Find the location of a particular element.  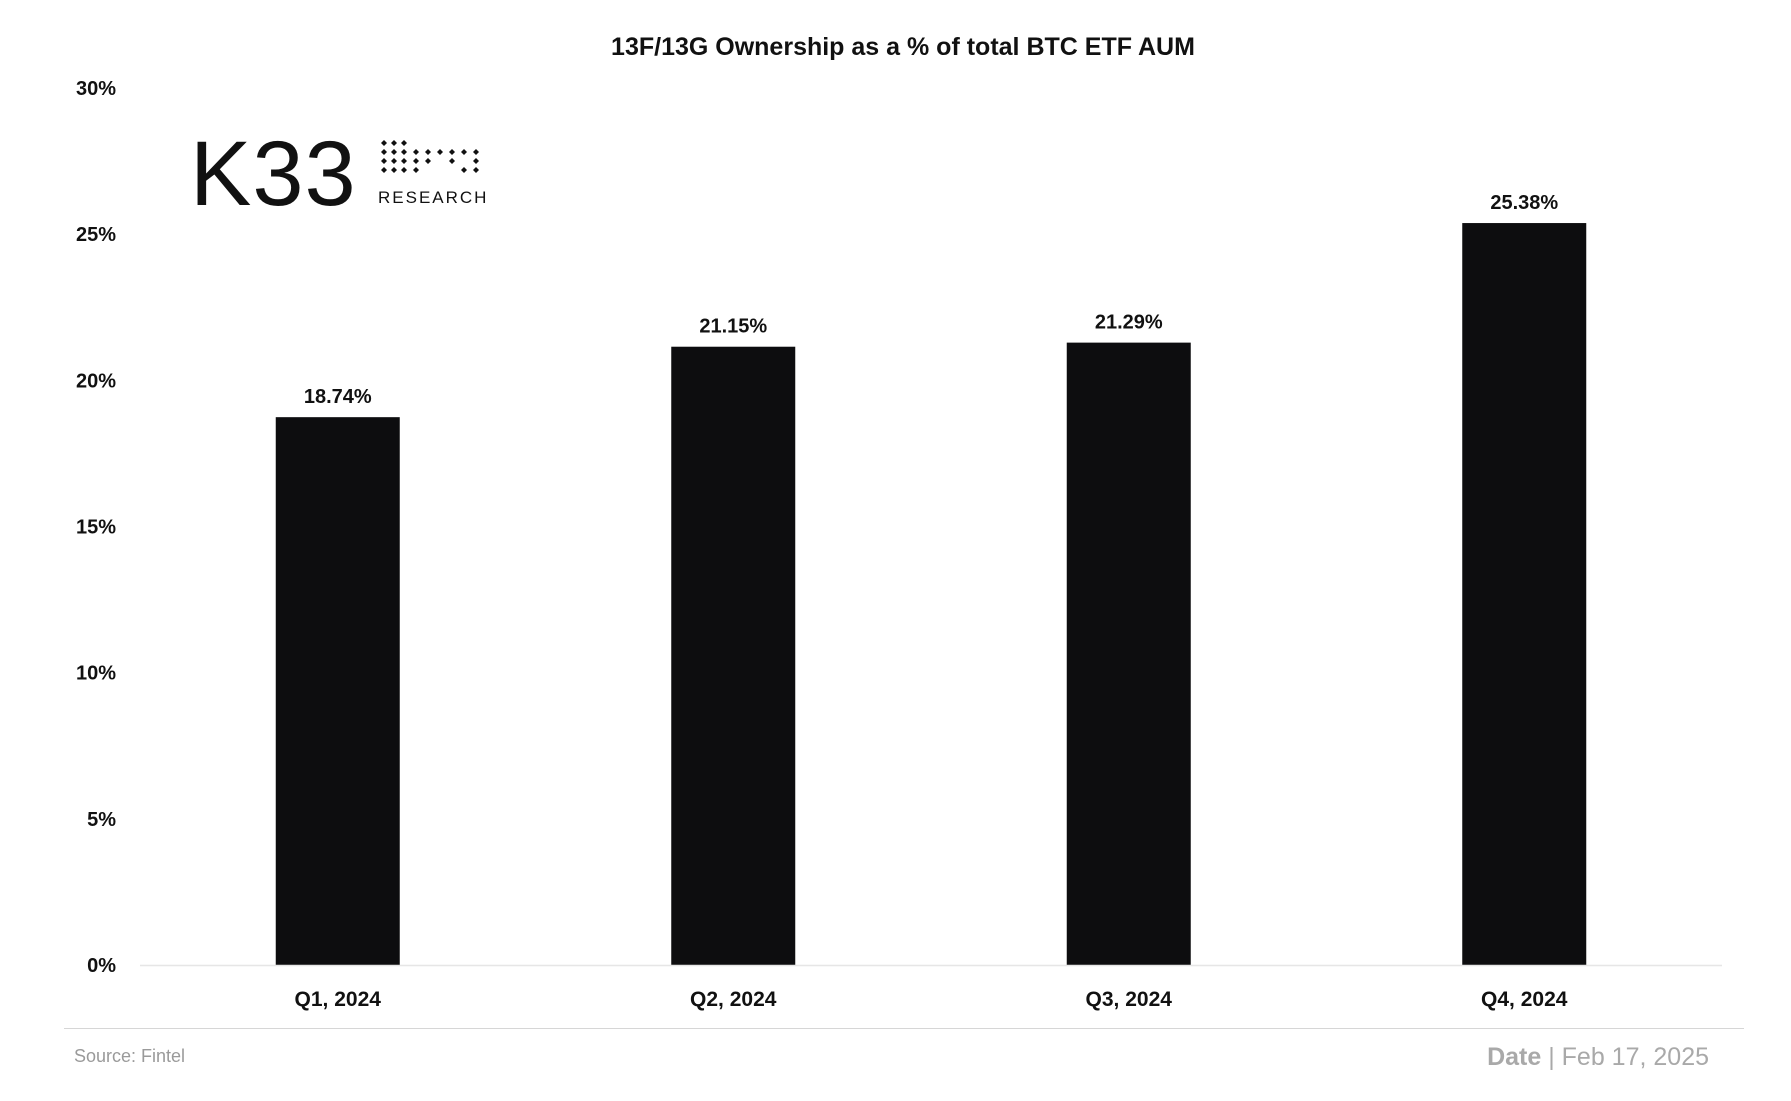

footer-divider is located at coordinates (904, 1028).